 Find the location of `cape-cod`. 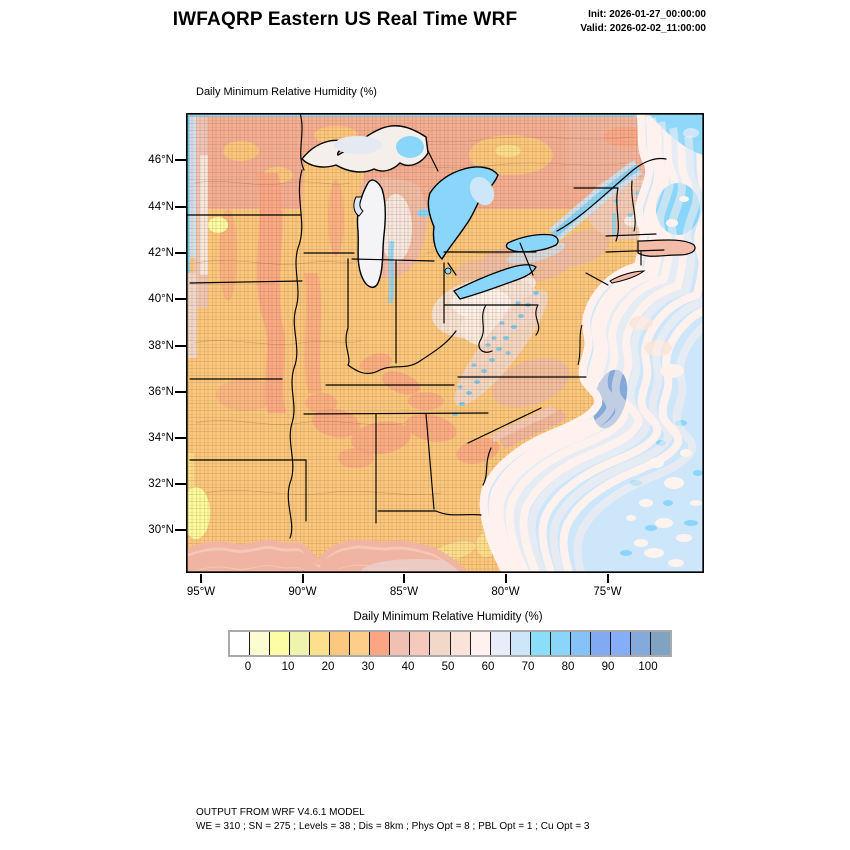

cape-cod is located at coordinates (666, 248).